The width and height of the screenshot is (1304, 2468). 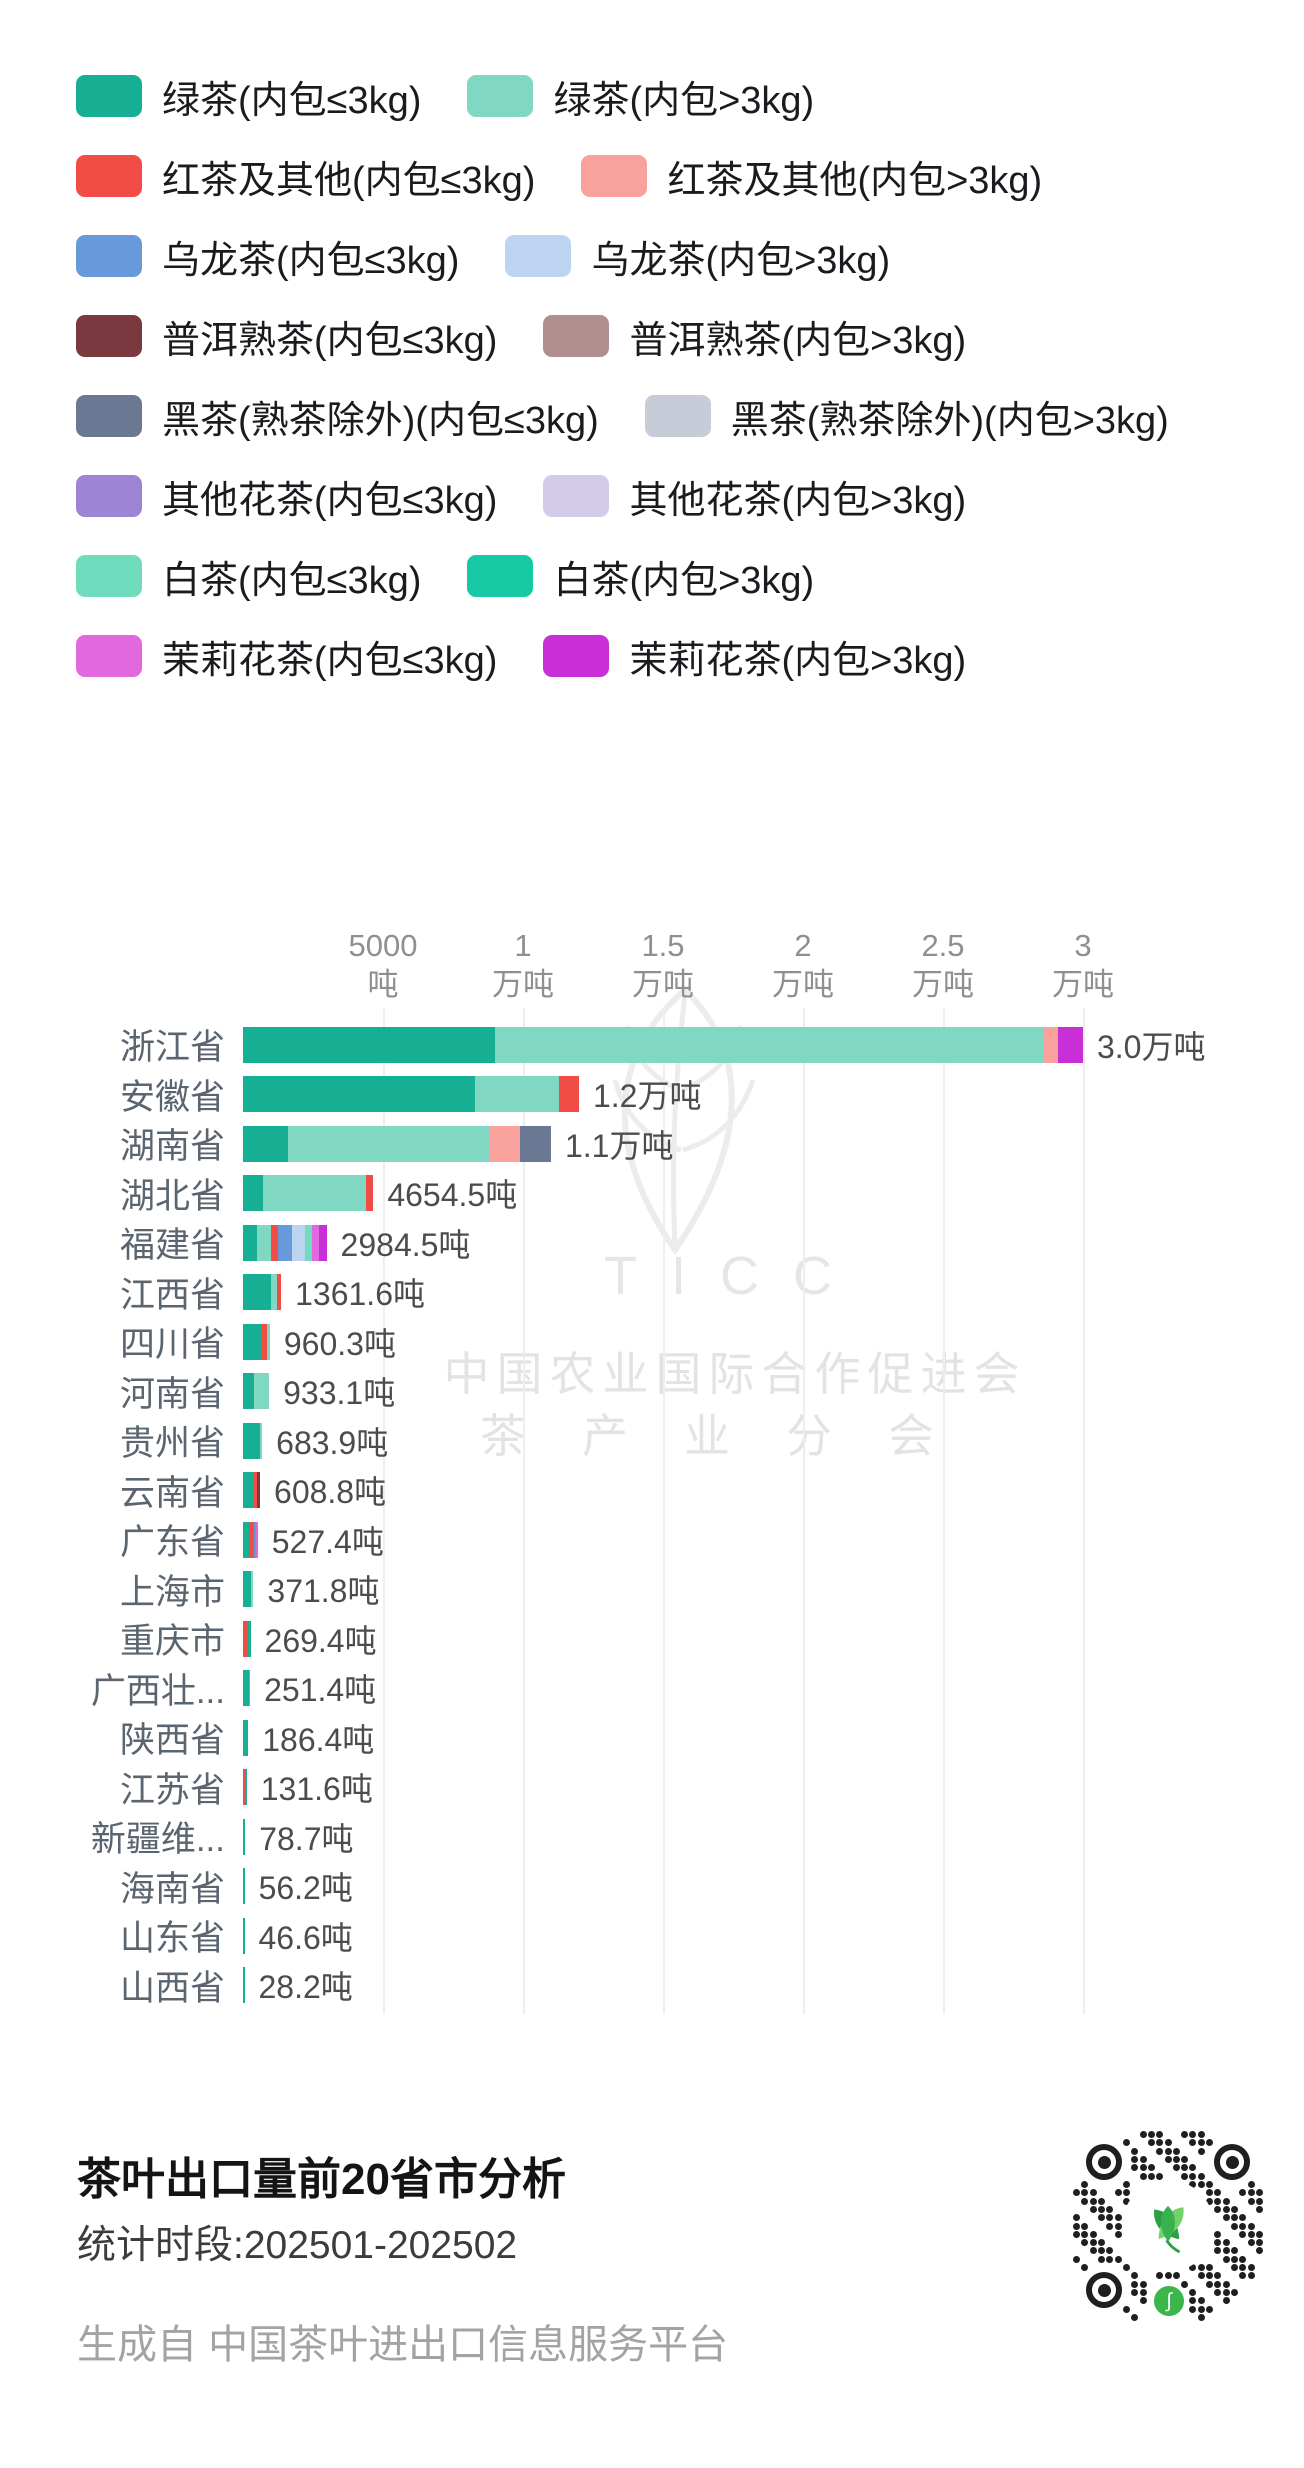 What do you see at coordinates (647, 1096) in the screenshot?
I see `bar-value-label: 1.2万吨` at bounding box center [647, 1096].